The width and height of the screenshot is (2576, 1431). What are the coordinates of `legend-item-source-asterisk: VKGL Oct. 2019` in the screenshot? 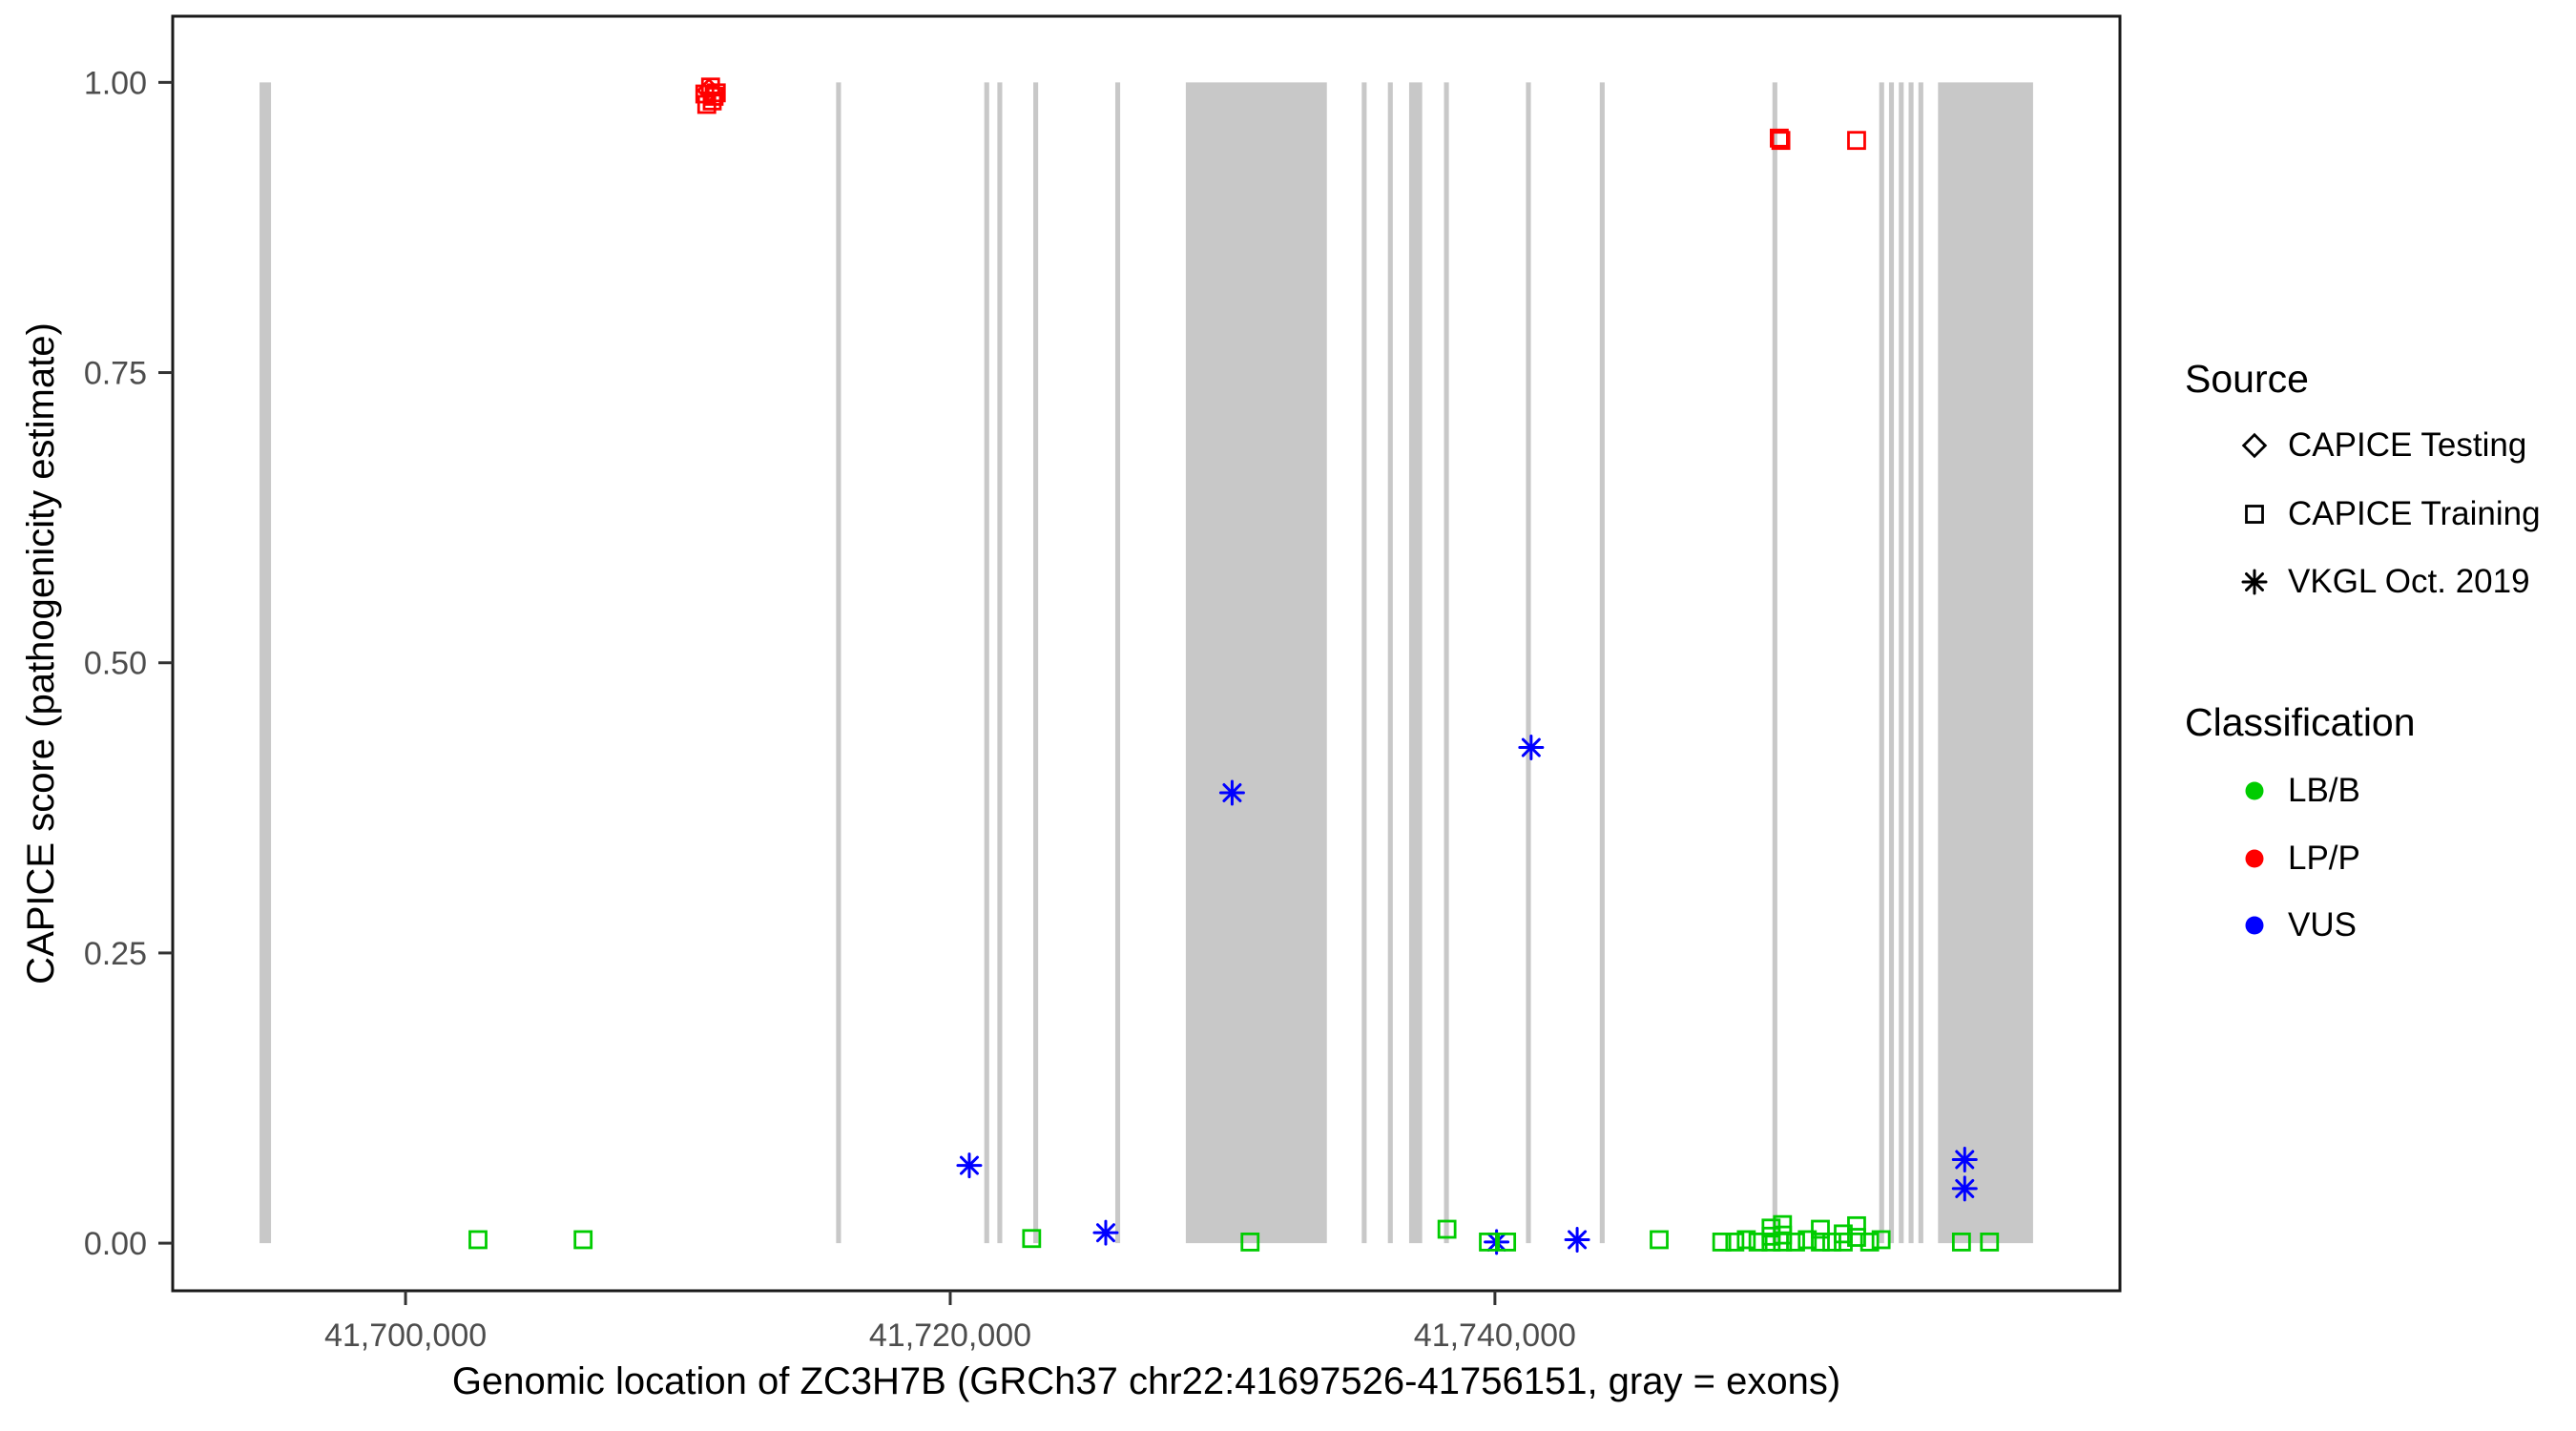 It's located at (2381, 582).